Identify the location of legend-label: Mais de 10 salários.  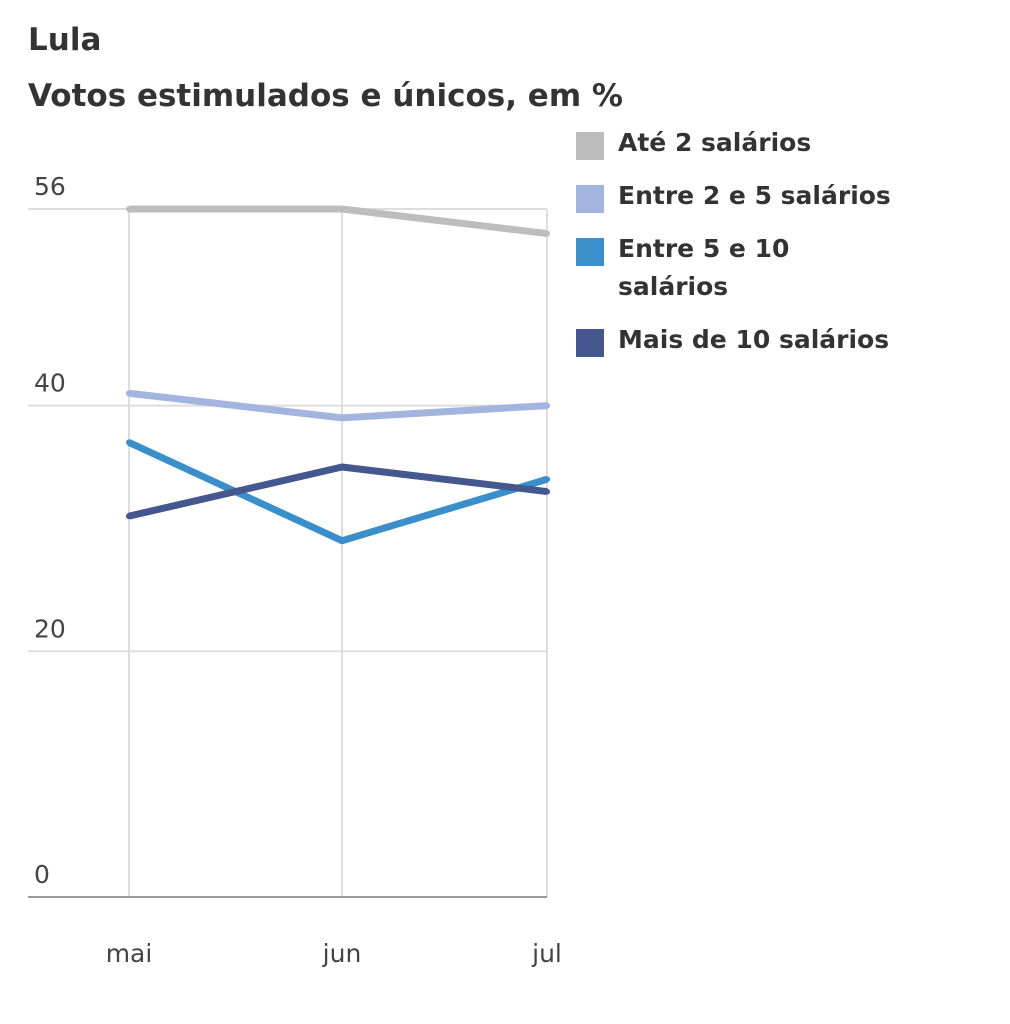
(754, 339).